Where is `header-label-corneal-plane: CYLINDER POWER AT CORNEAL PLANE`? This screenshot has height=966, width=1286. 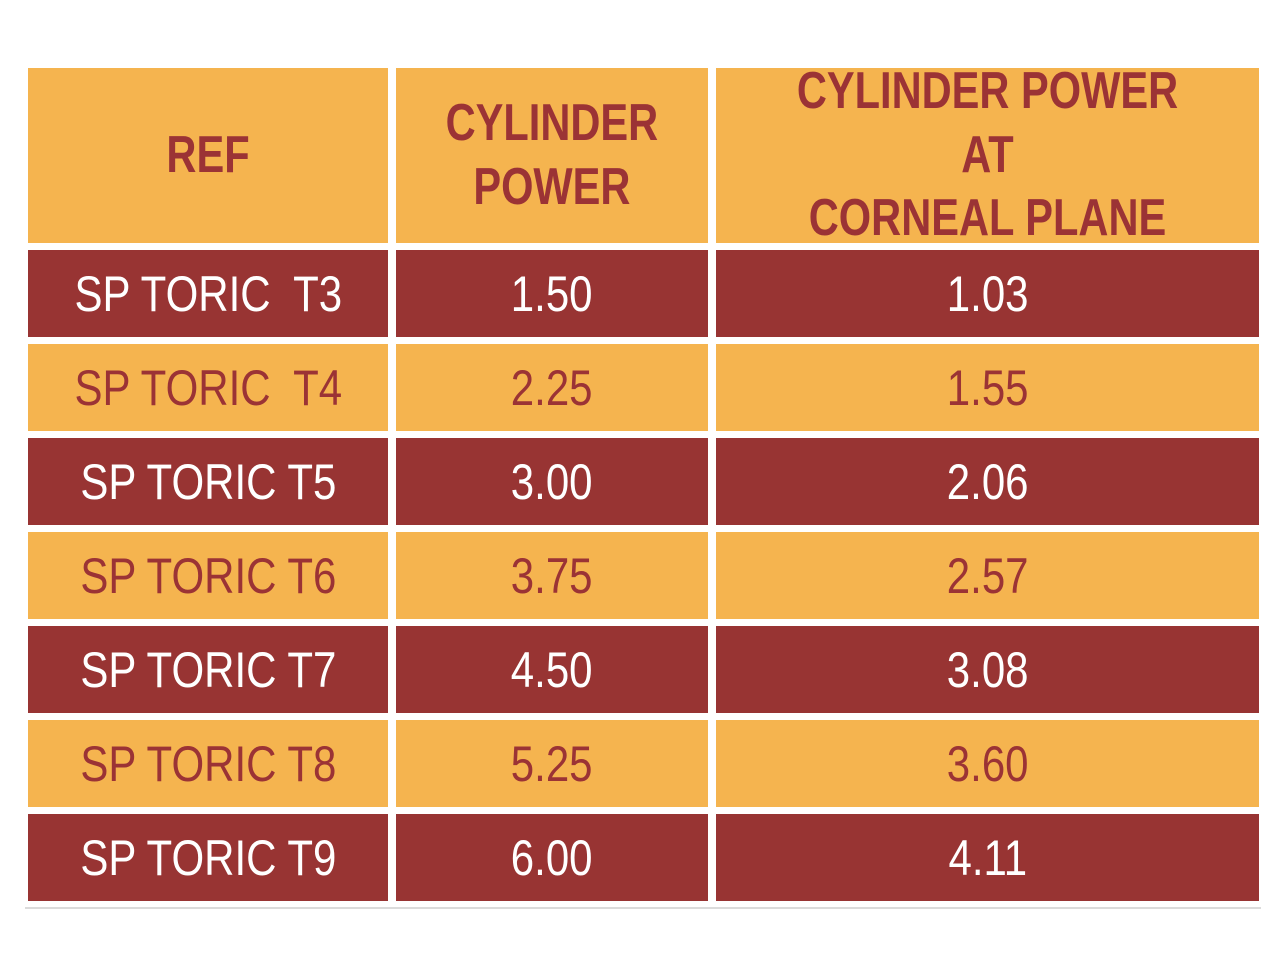 header-label-corneal-plane: CYLINDER POWER AT CORNEAL PLANE is located at coordinates (987, 155).